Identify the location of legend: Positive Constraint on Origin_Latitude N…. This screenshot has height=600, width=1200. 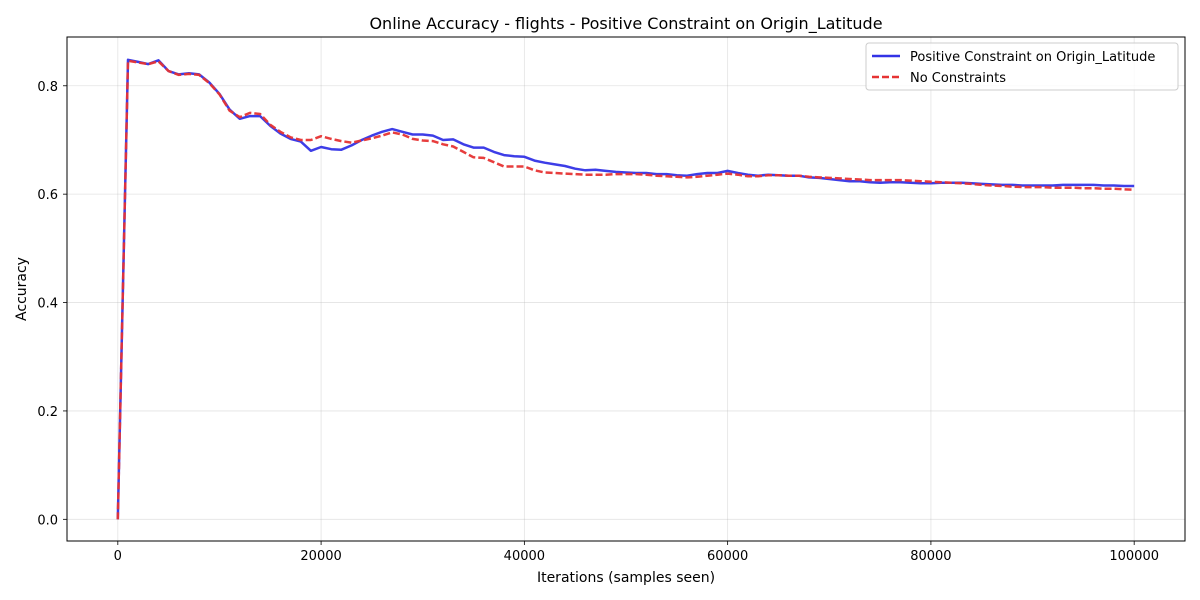
(1022, 66).